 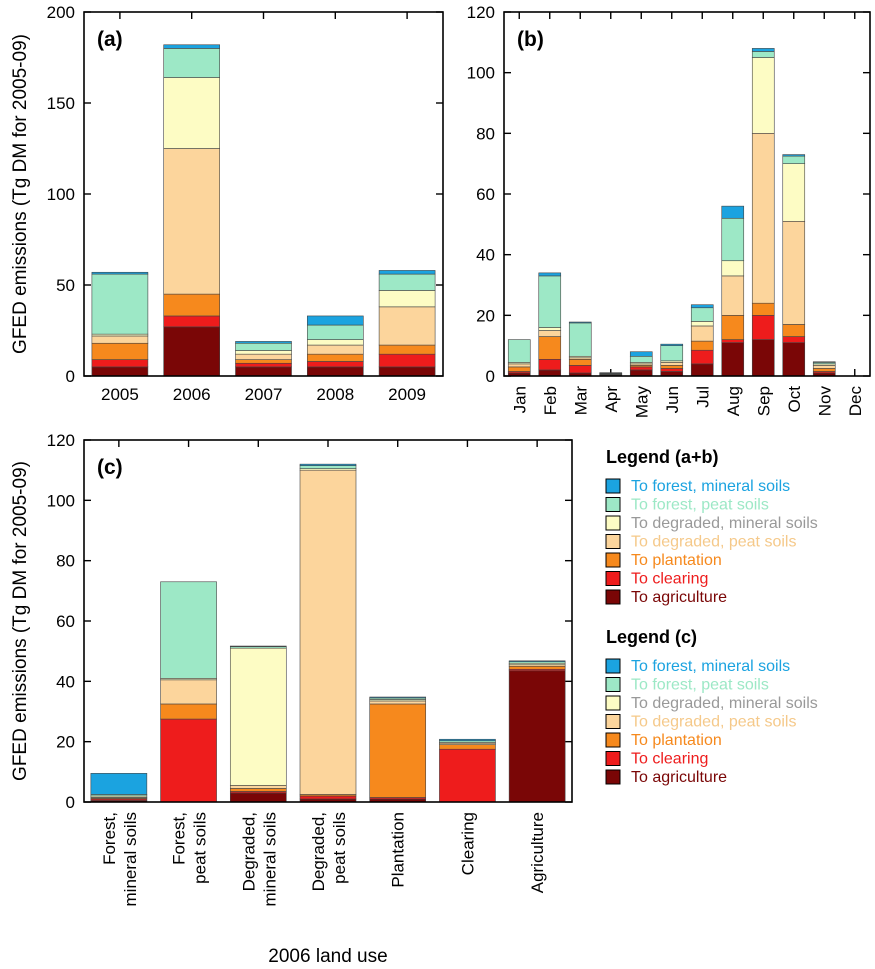 What do you see at coordinates (519, 399) in the screenshot?
I see `x-tick-label: Jan` at bounding box center [519, 399].